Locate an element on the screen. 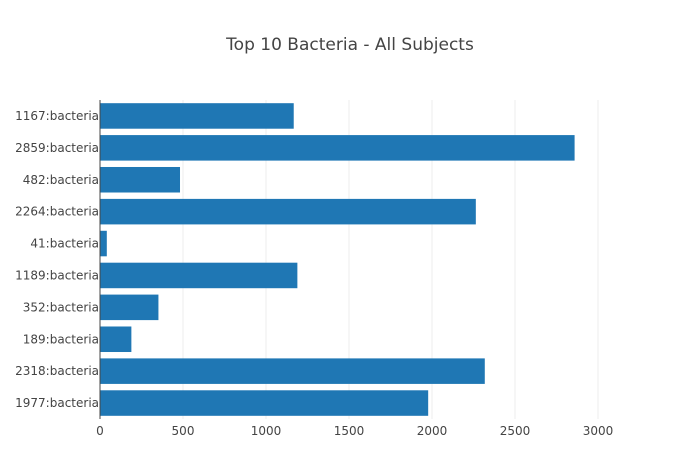  y-tick-label: 2318:bacteria is located at coordinates (57, 371).